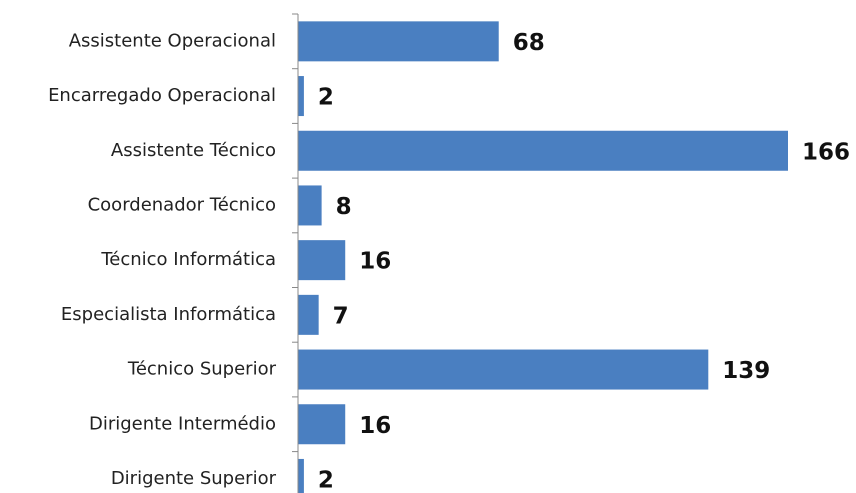 The height and width of the screenshot is (493, 856). What do you see at coordinates (172, 40) in the screenshot?
I see `category-label: Assistente Operacional` at bounding box center [172, 40].